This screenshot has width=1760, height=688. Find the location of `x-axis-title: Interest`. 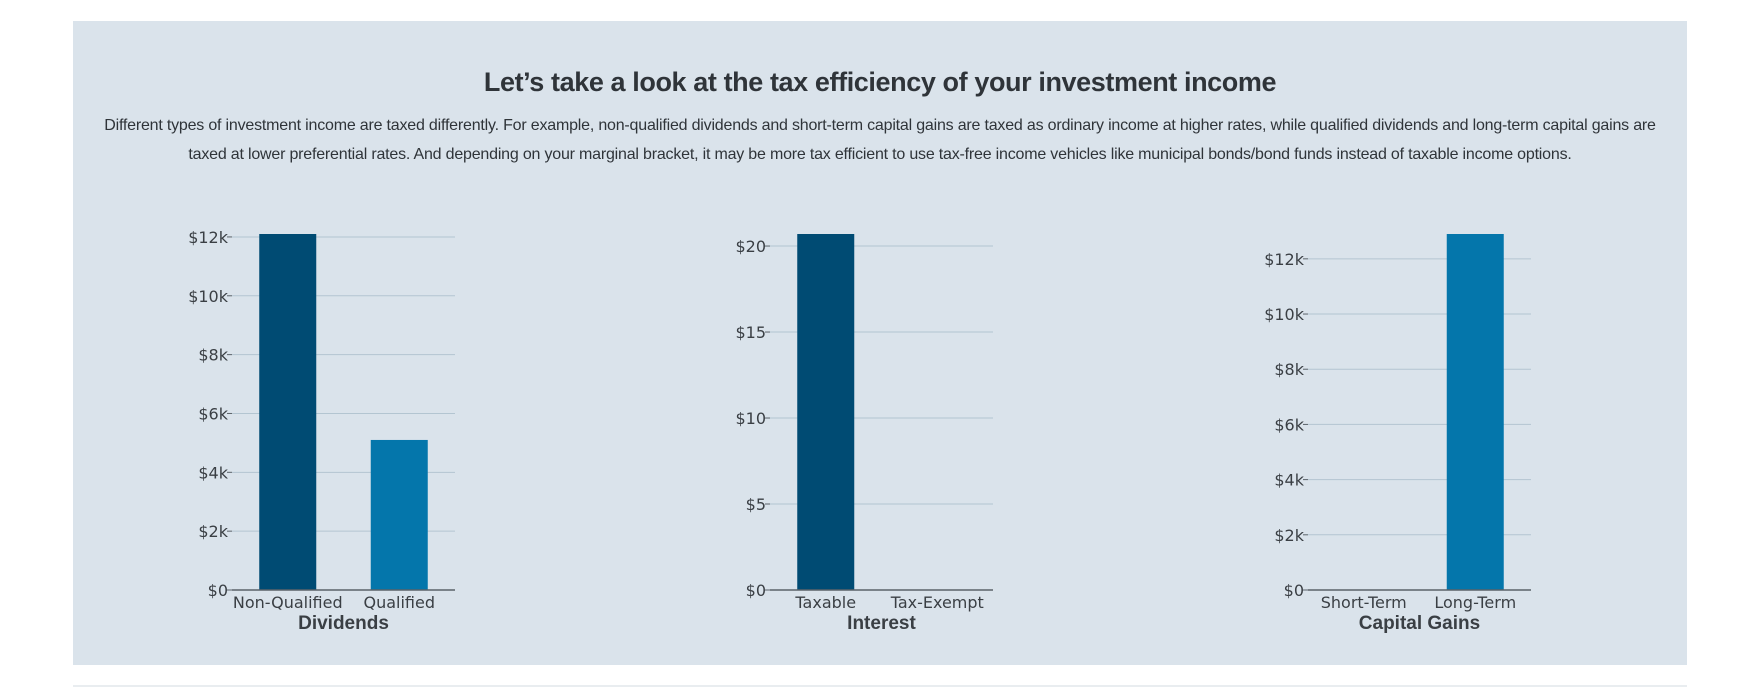

x-axis-title: Interest is located at coordinates (881, 623).